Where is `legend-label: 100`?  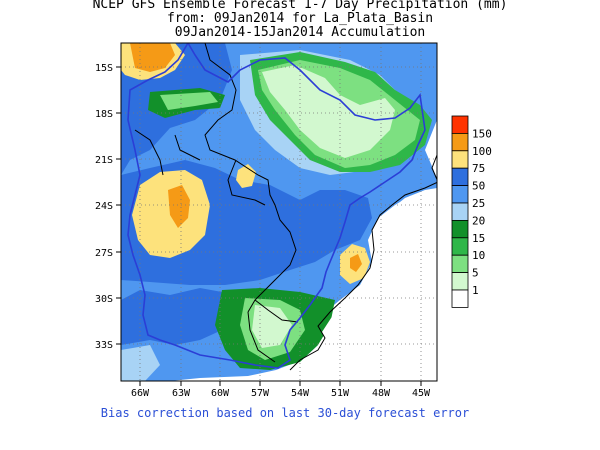 legend-label: 100 is located at coordinates (482, 151).